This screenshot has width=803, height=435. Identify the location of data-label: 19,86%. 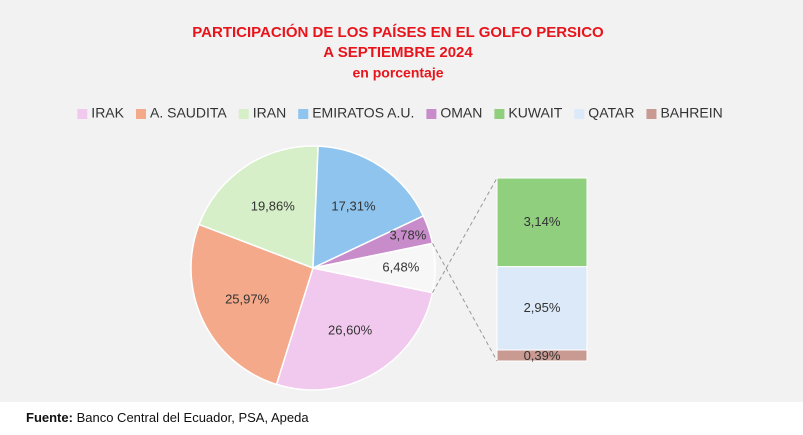
(273, 205).